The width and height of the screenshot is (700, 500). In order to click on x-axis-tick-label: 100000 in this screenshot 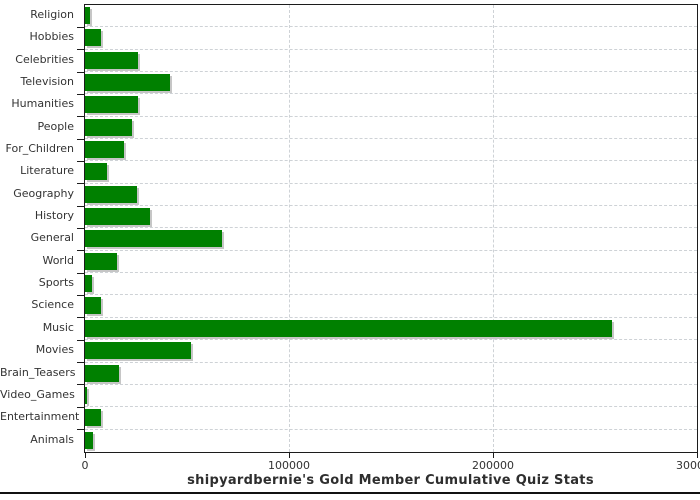, I will do `click(289, 465)`.